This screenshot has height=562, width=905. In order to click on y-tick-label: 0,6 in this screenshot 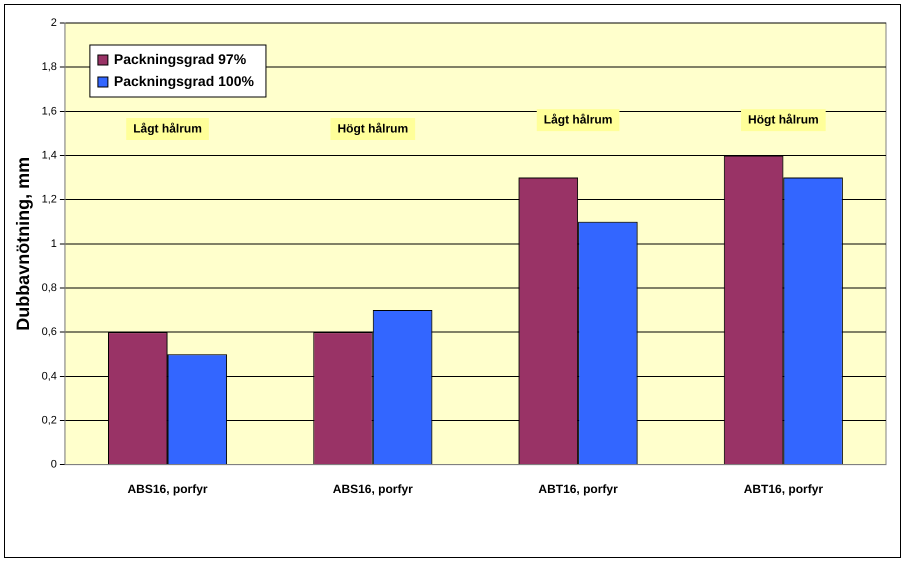, I will do `click(49, 332)`.